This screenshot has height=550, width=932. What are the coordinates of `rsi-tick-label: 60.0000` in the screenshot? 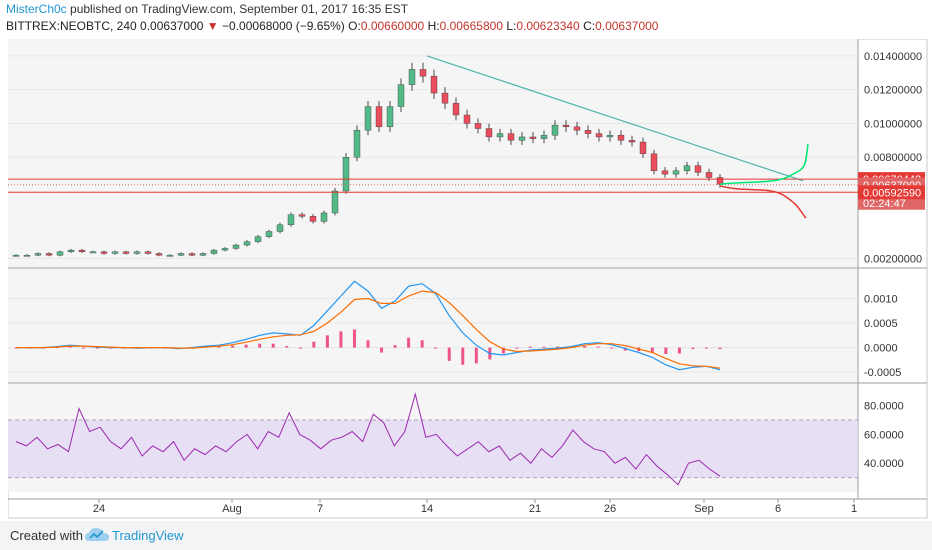 It's located at (884, 435).